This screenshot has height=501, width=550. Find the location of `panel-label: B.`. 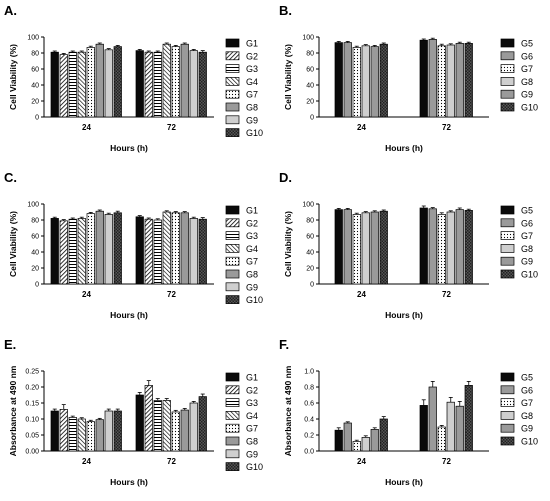

panel-label: B. is located at coordinates (285, 10).